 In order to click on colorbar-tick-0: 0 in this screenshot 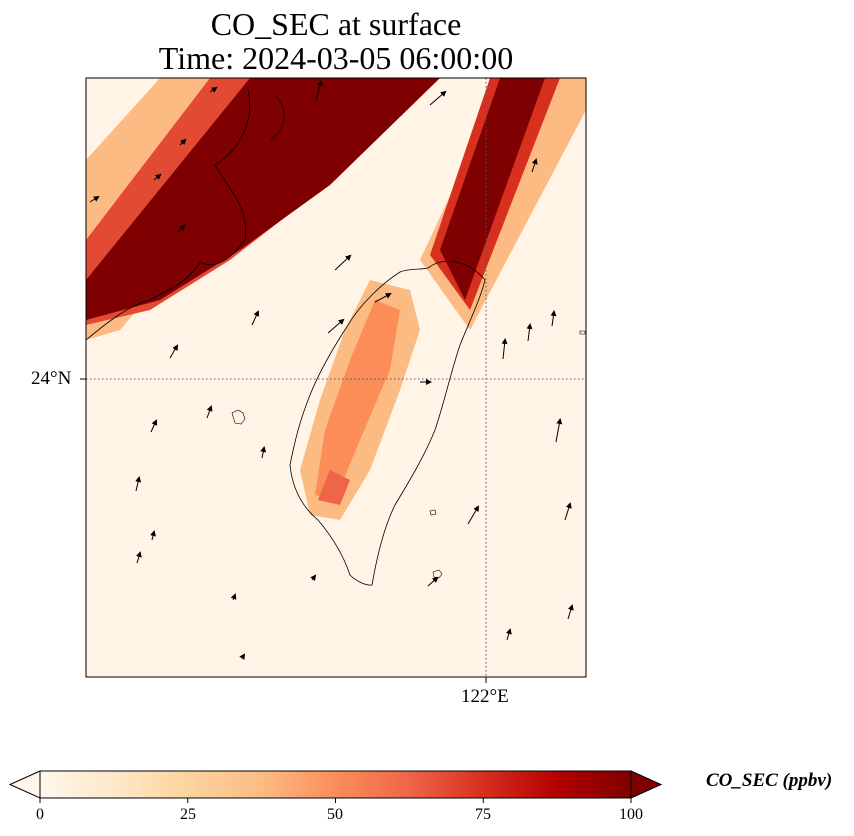, I will do `click(40, 814)`.